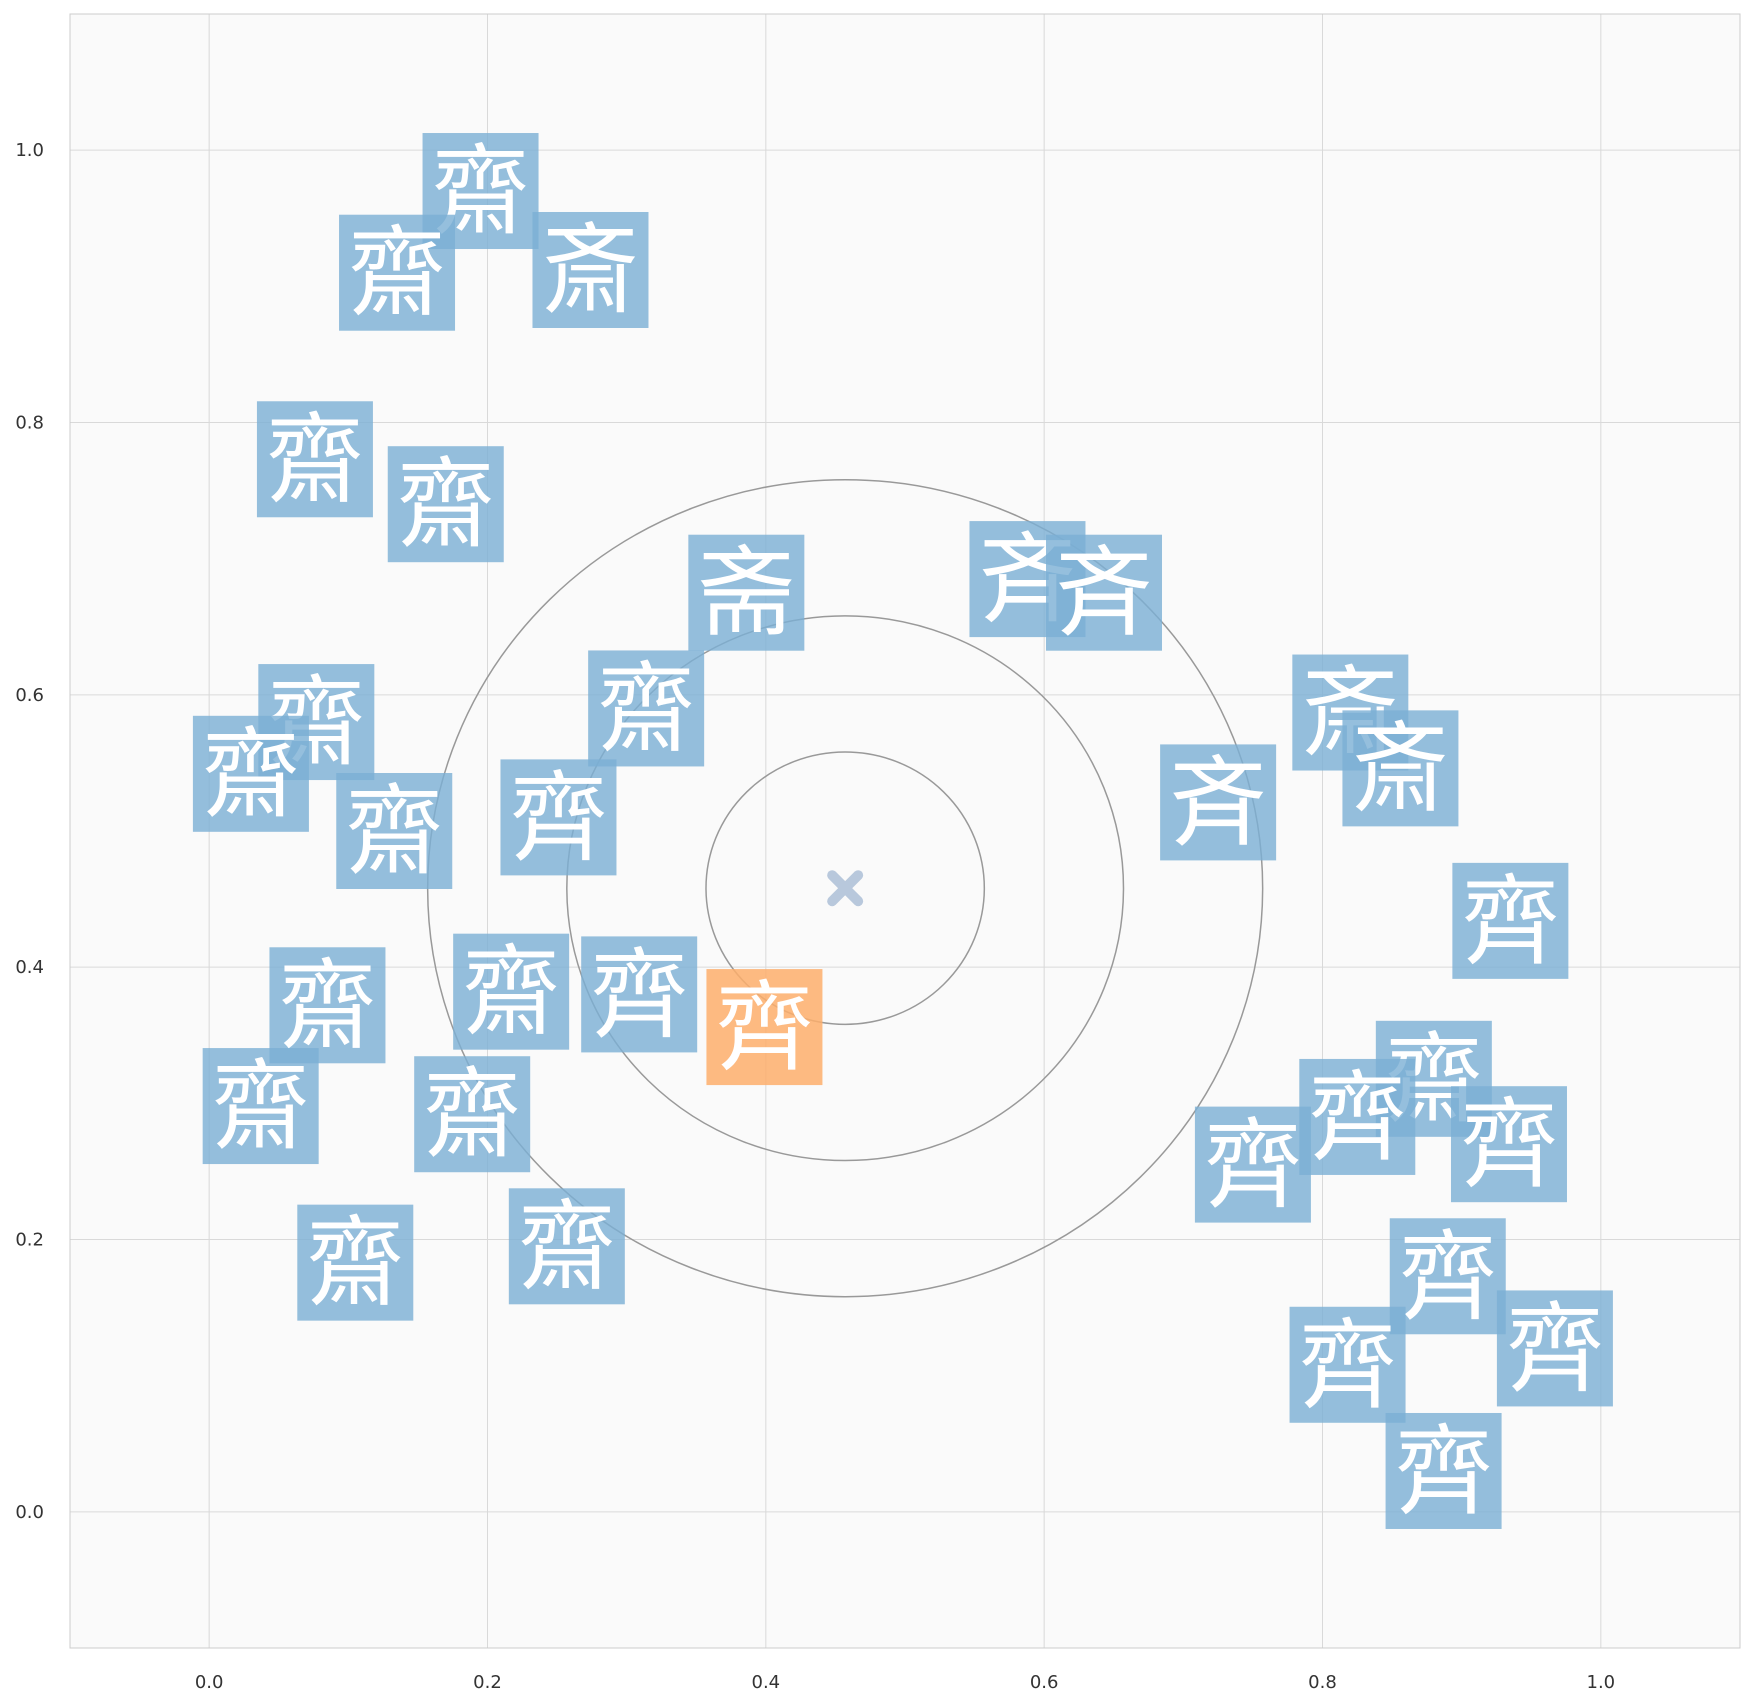 The width and height of the screenshot is (1757, 1705). I want to click on x-tick-label: 0.0, so click(209, 1682).